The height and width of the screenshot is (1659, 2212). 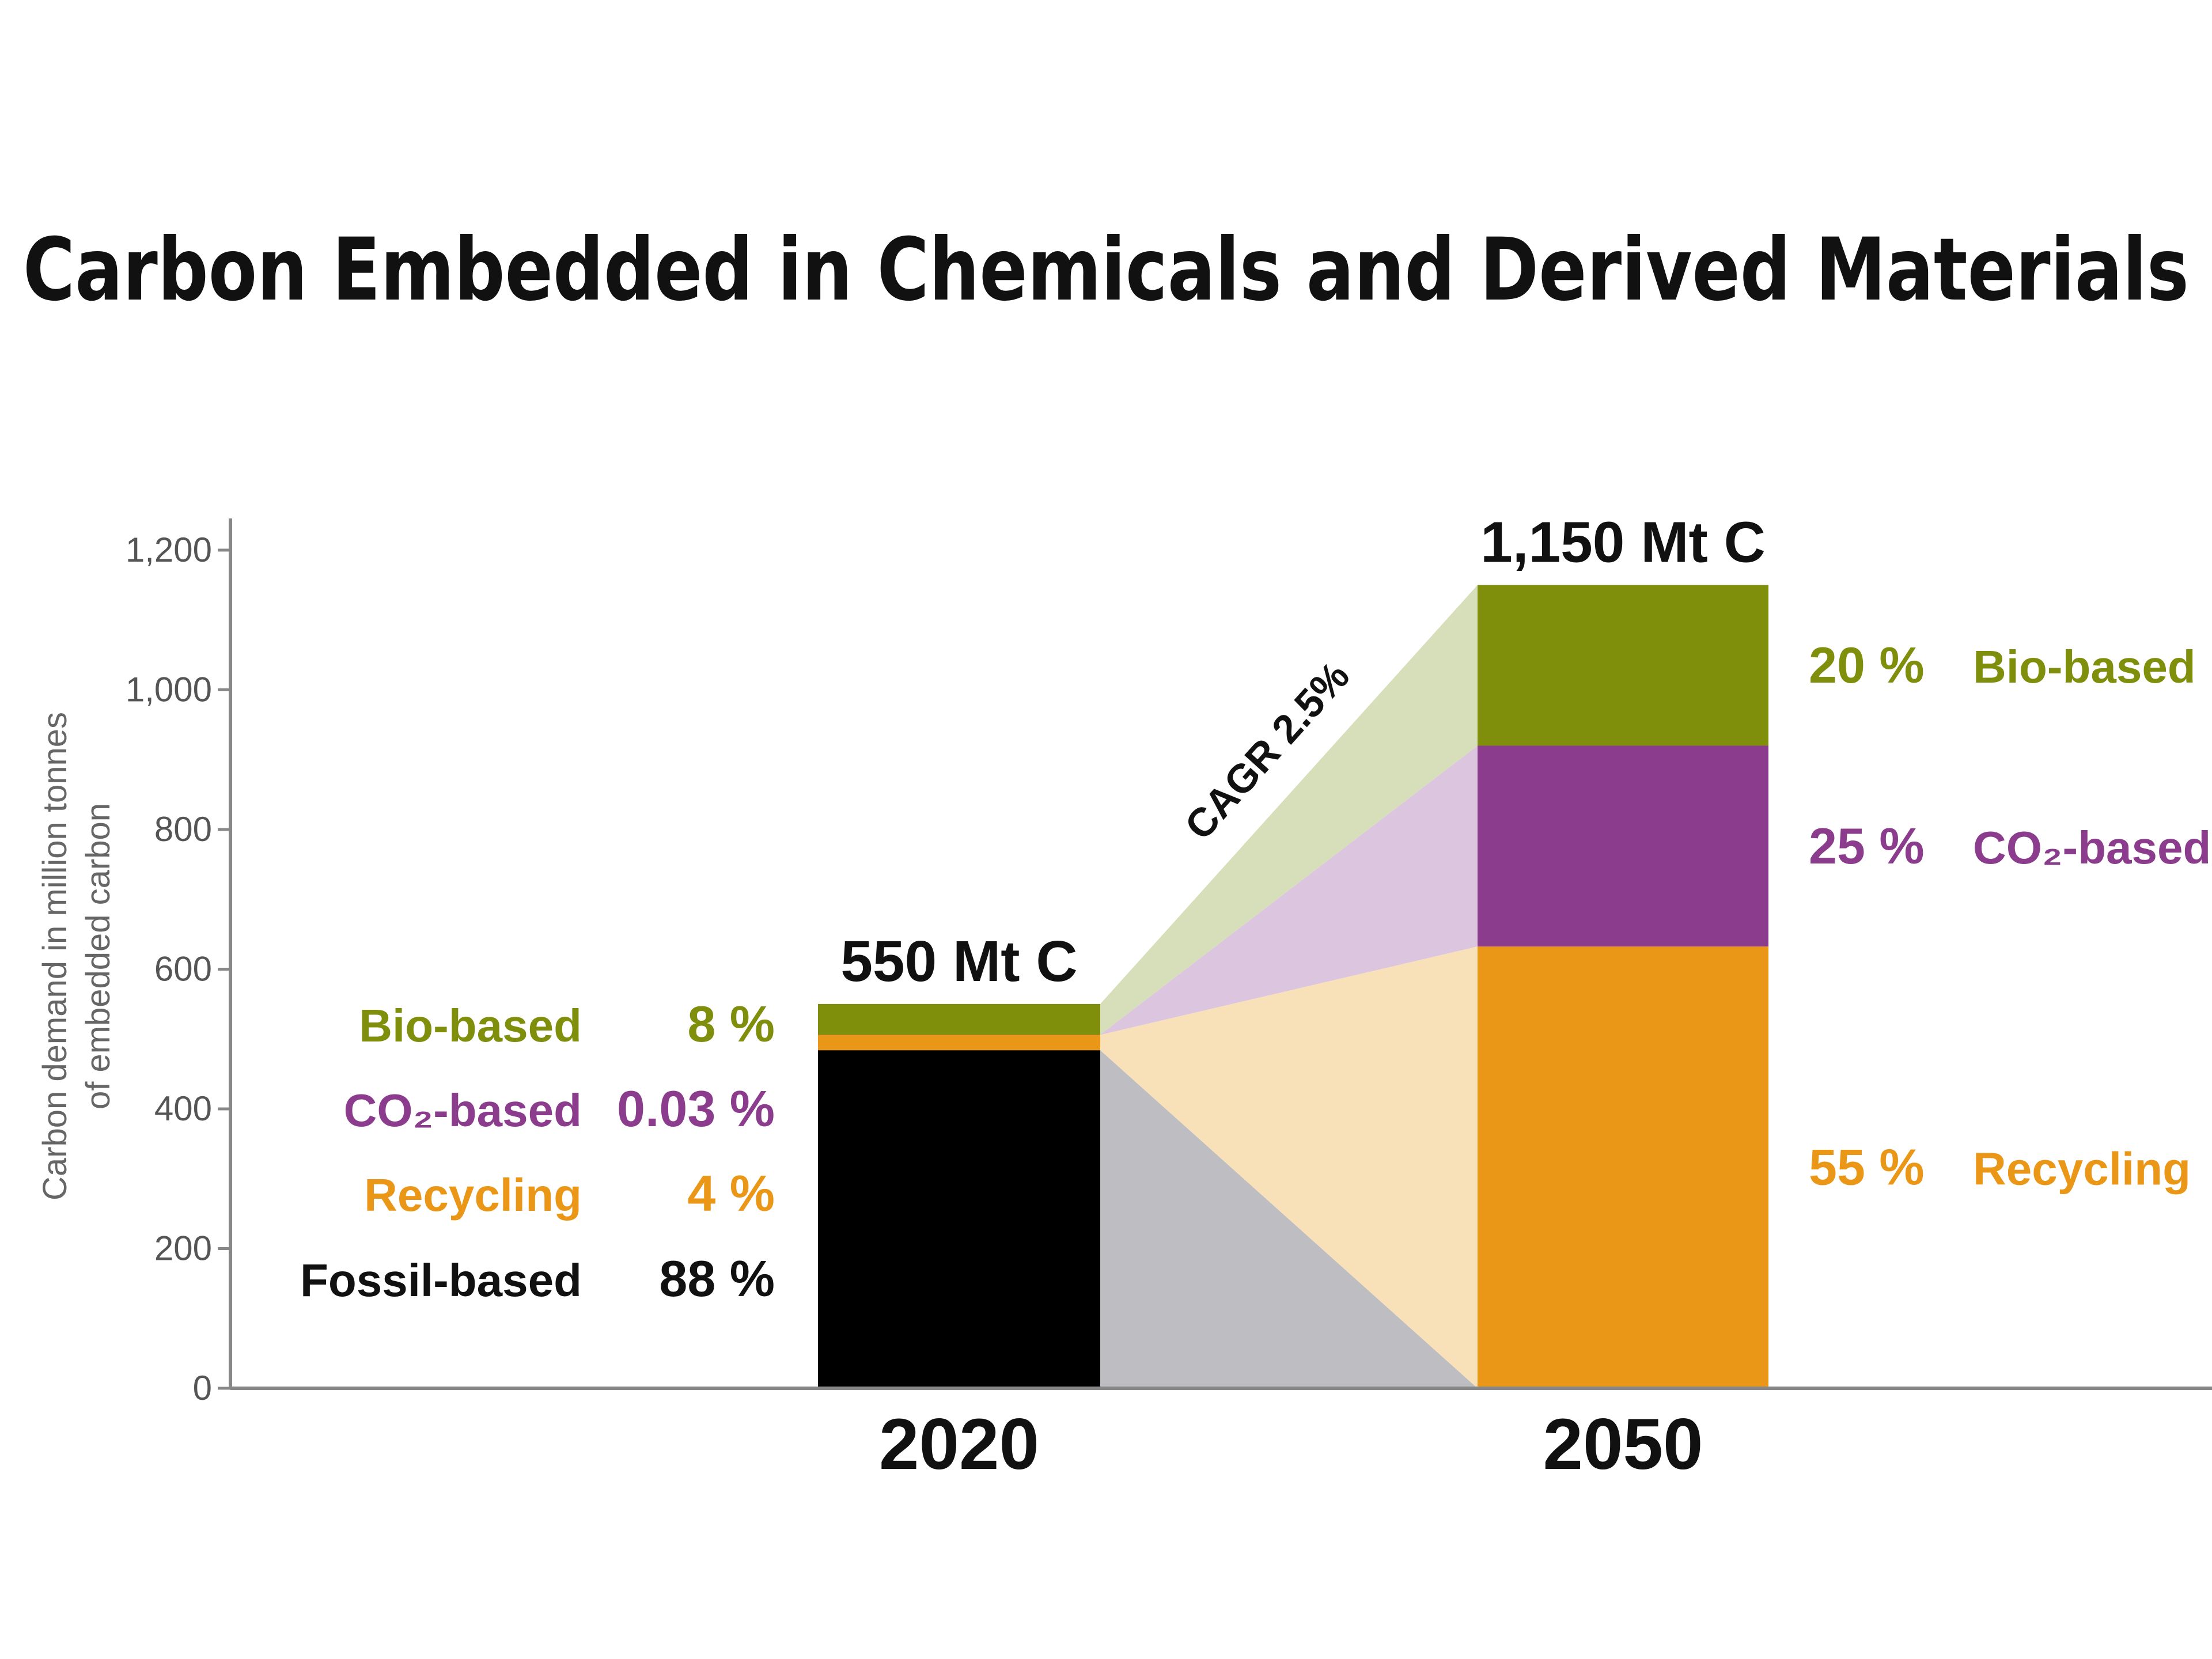 What do you see at coordinates (1289, 1219) in the screenshot?
I see `flow-fossil-based` at bounding box center [1289, 1219].